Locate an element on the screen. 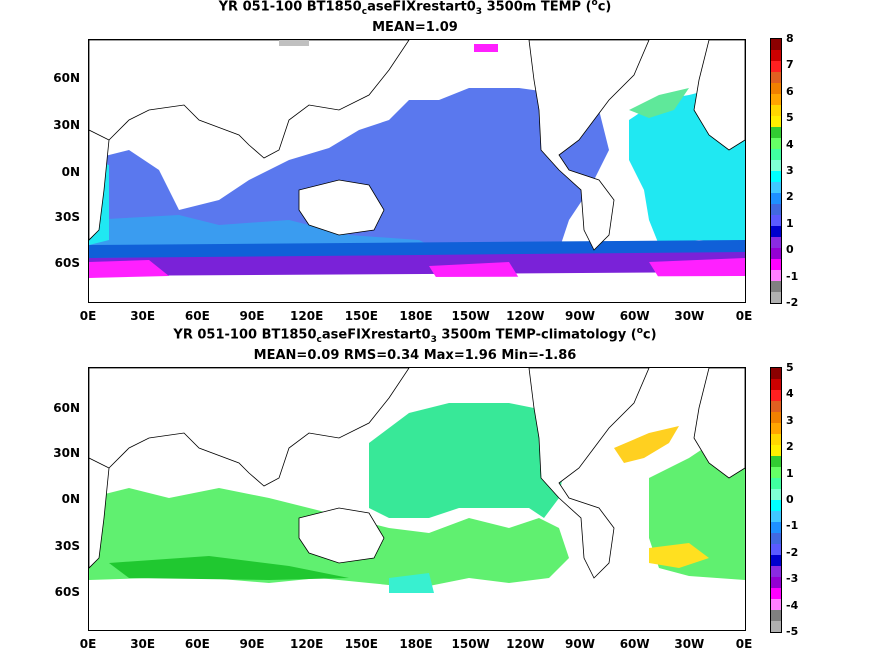 The image size is (875, 656). panel1-land-americas is located at coordinates (589, 145).